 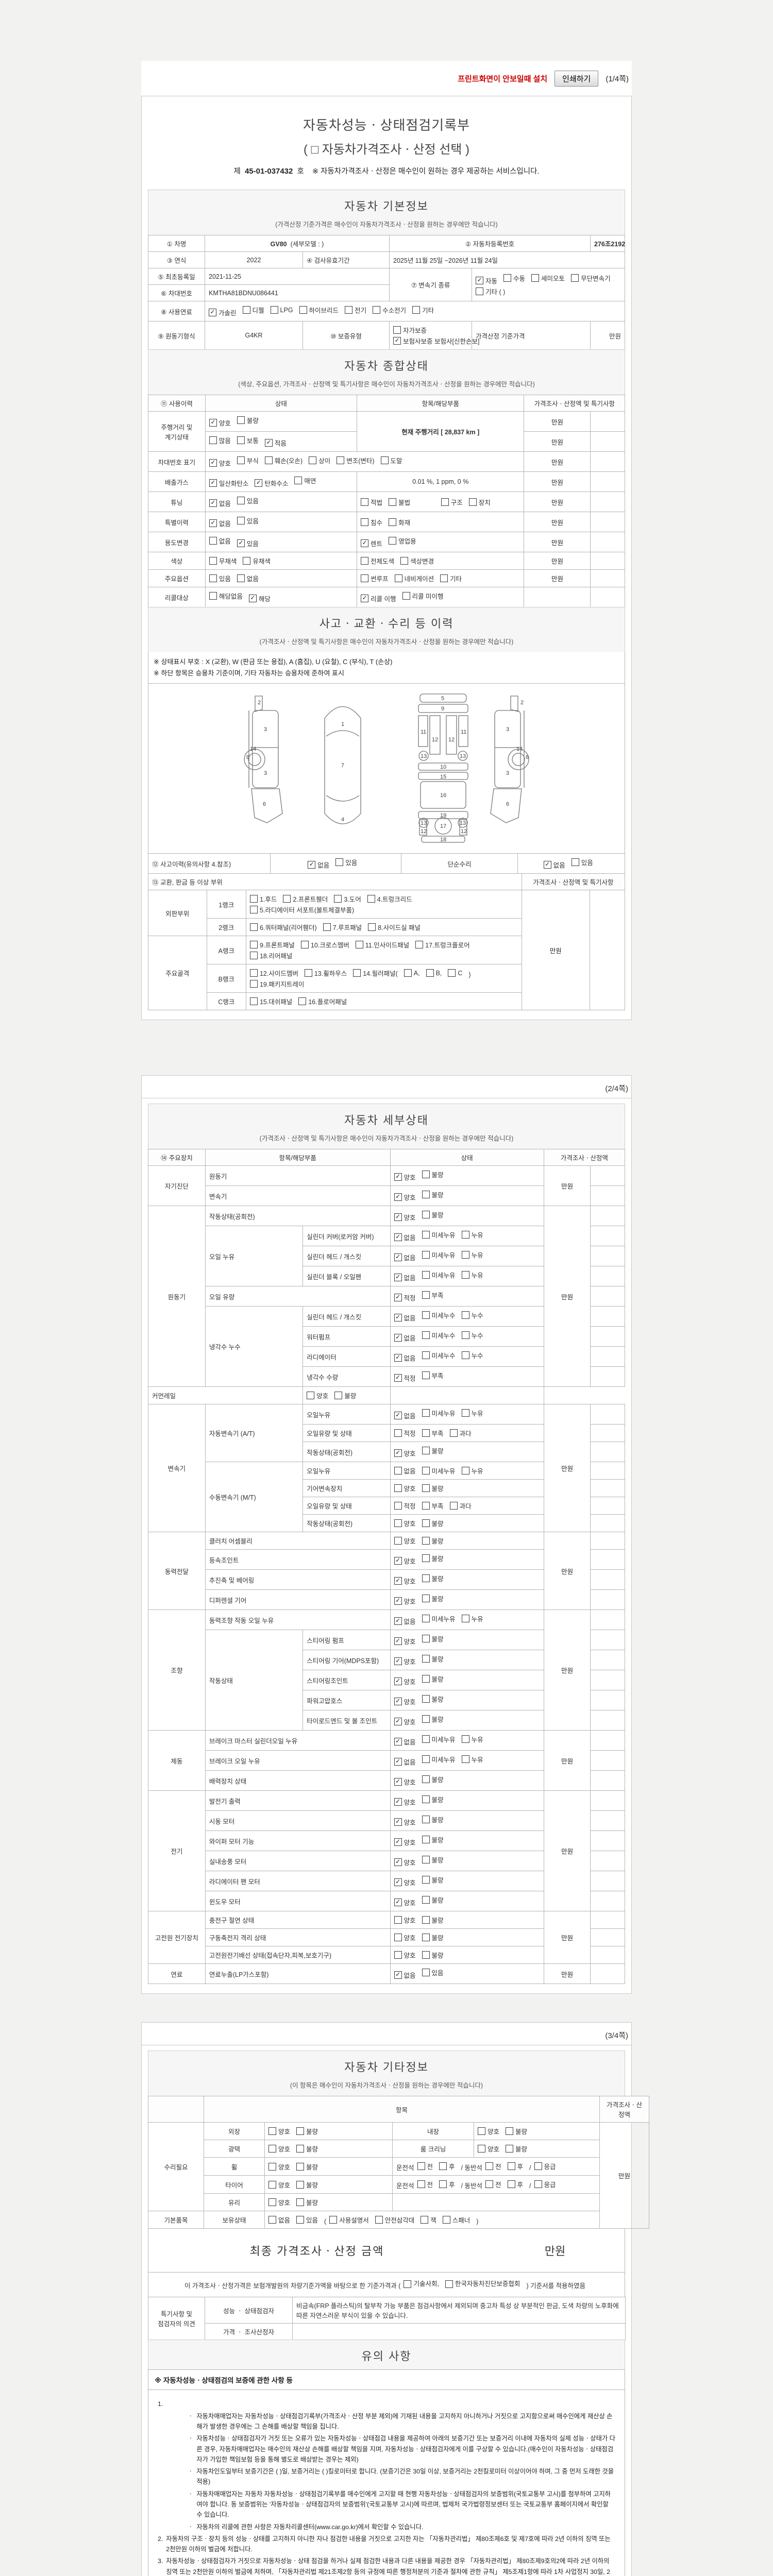 What do you see at coordinates (279, 2149) in the screenshot?
I see `checkbox-option: 양호` at bounding box center [279, 2149].